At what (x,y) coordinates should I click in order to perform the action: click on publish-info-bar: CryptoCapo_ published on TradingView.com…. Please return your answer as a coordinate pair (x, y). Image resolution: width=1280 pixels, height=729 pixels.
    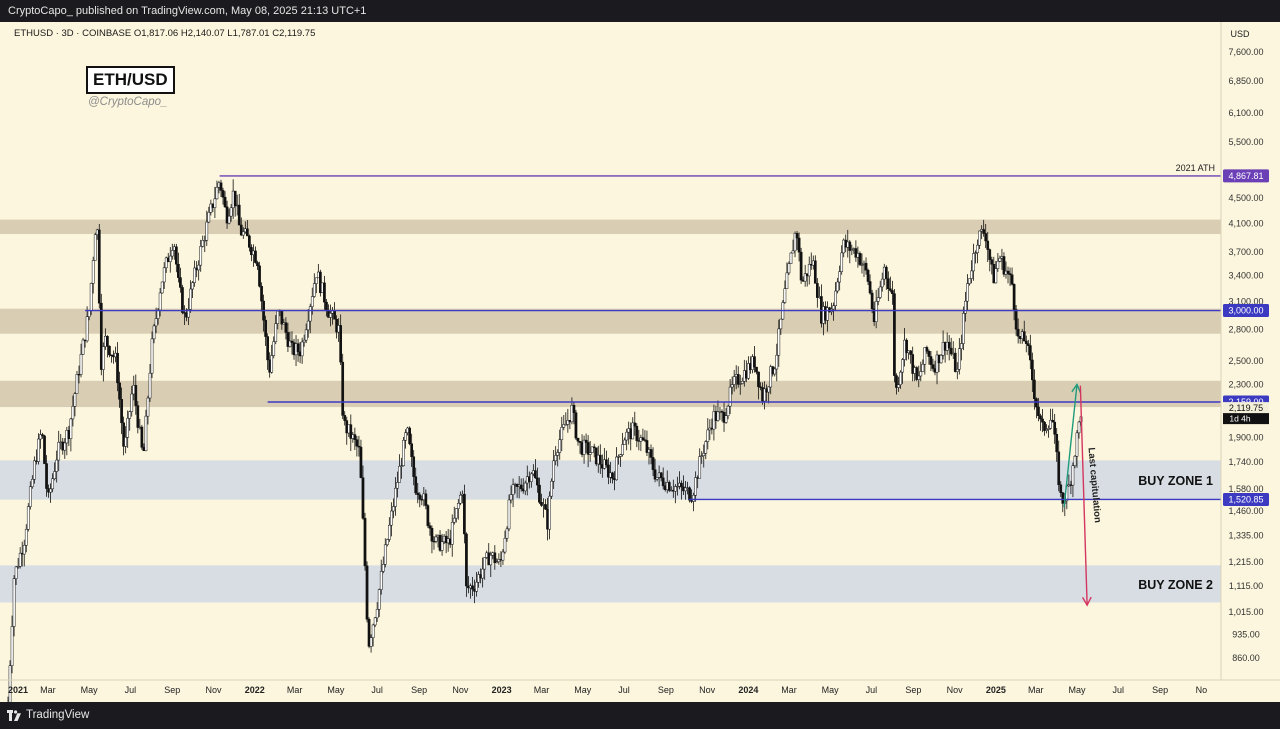
    Looking at the image, I should click on (640, 11).